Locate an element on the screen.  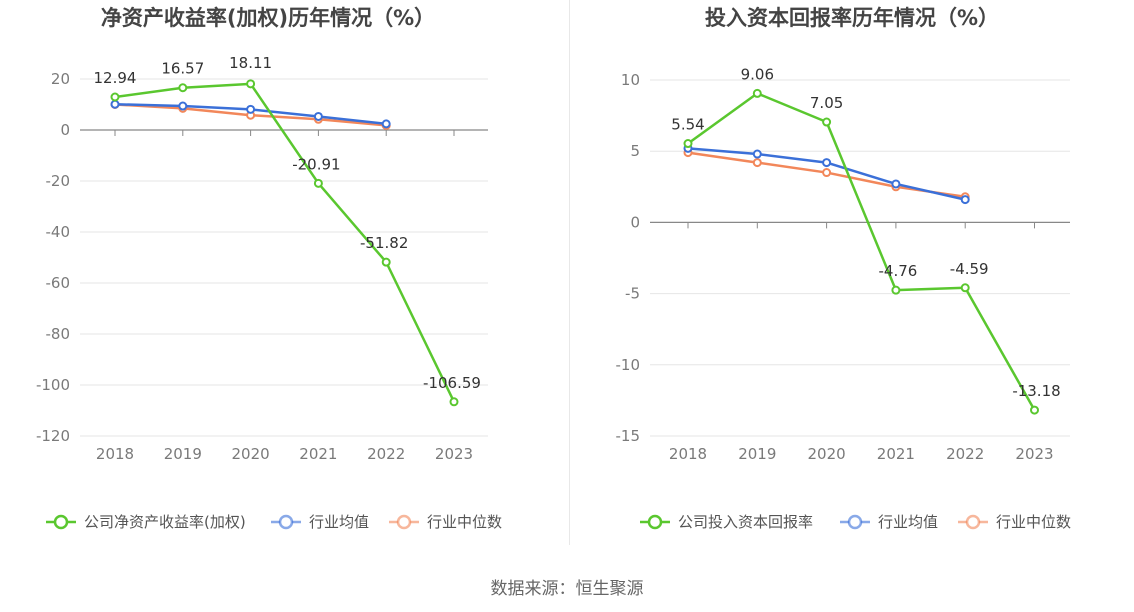
roe-data-label: -51.82 is located at coordinates (384, 243).